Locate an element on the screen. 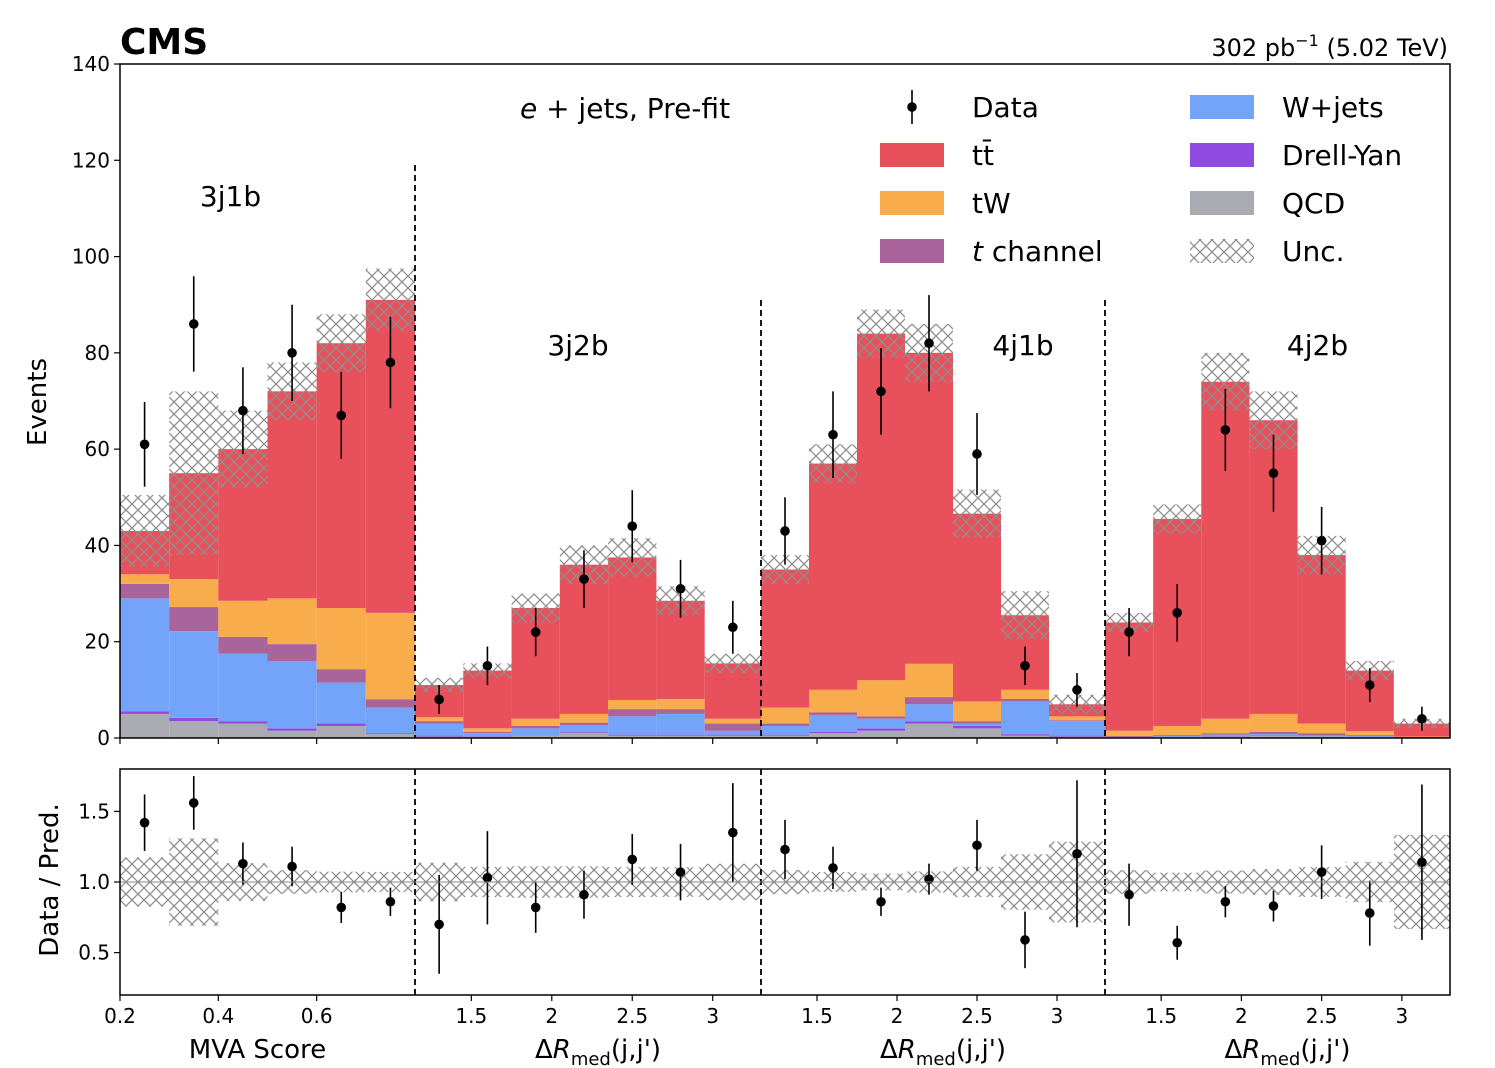  xtick-label-3j1b-2: 0.6 is located at coordinates (317, 1016).